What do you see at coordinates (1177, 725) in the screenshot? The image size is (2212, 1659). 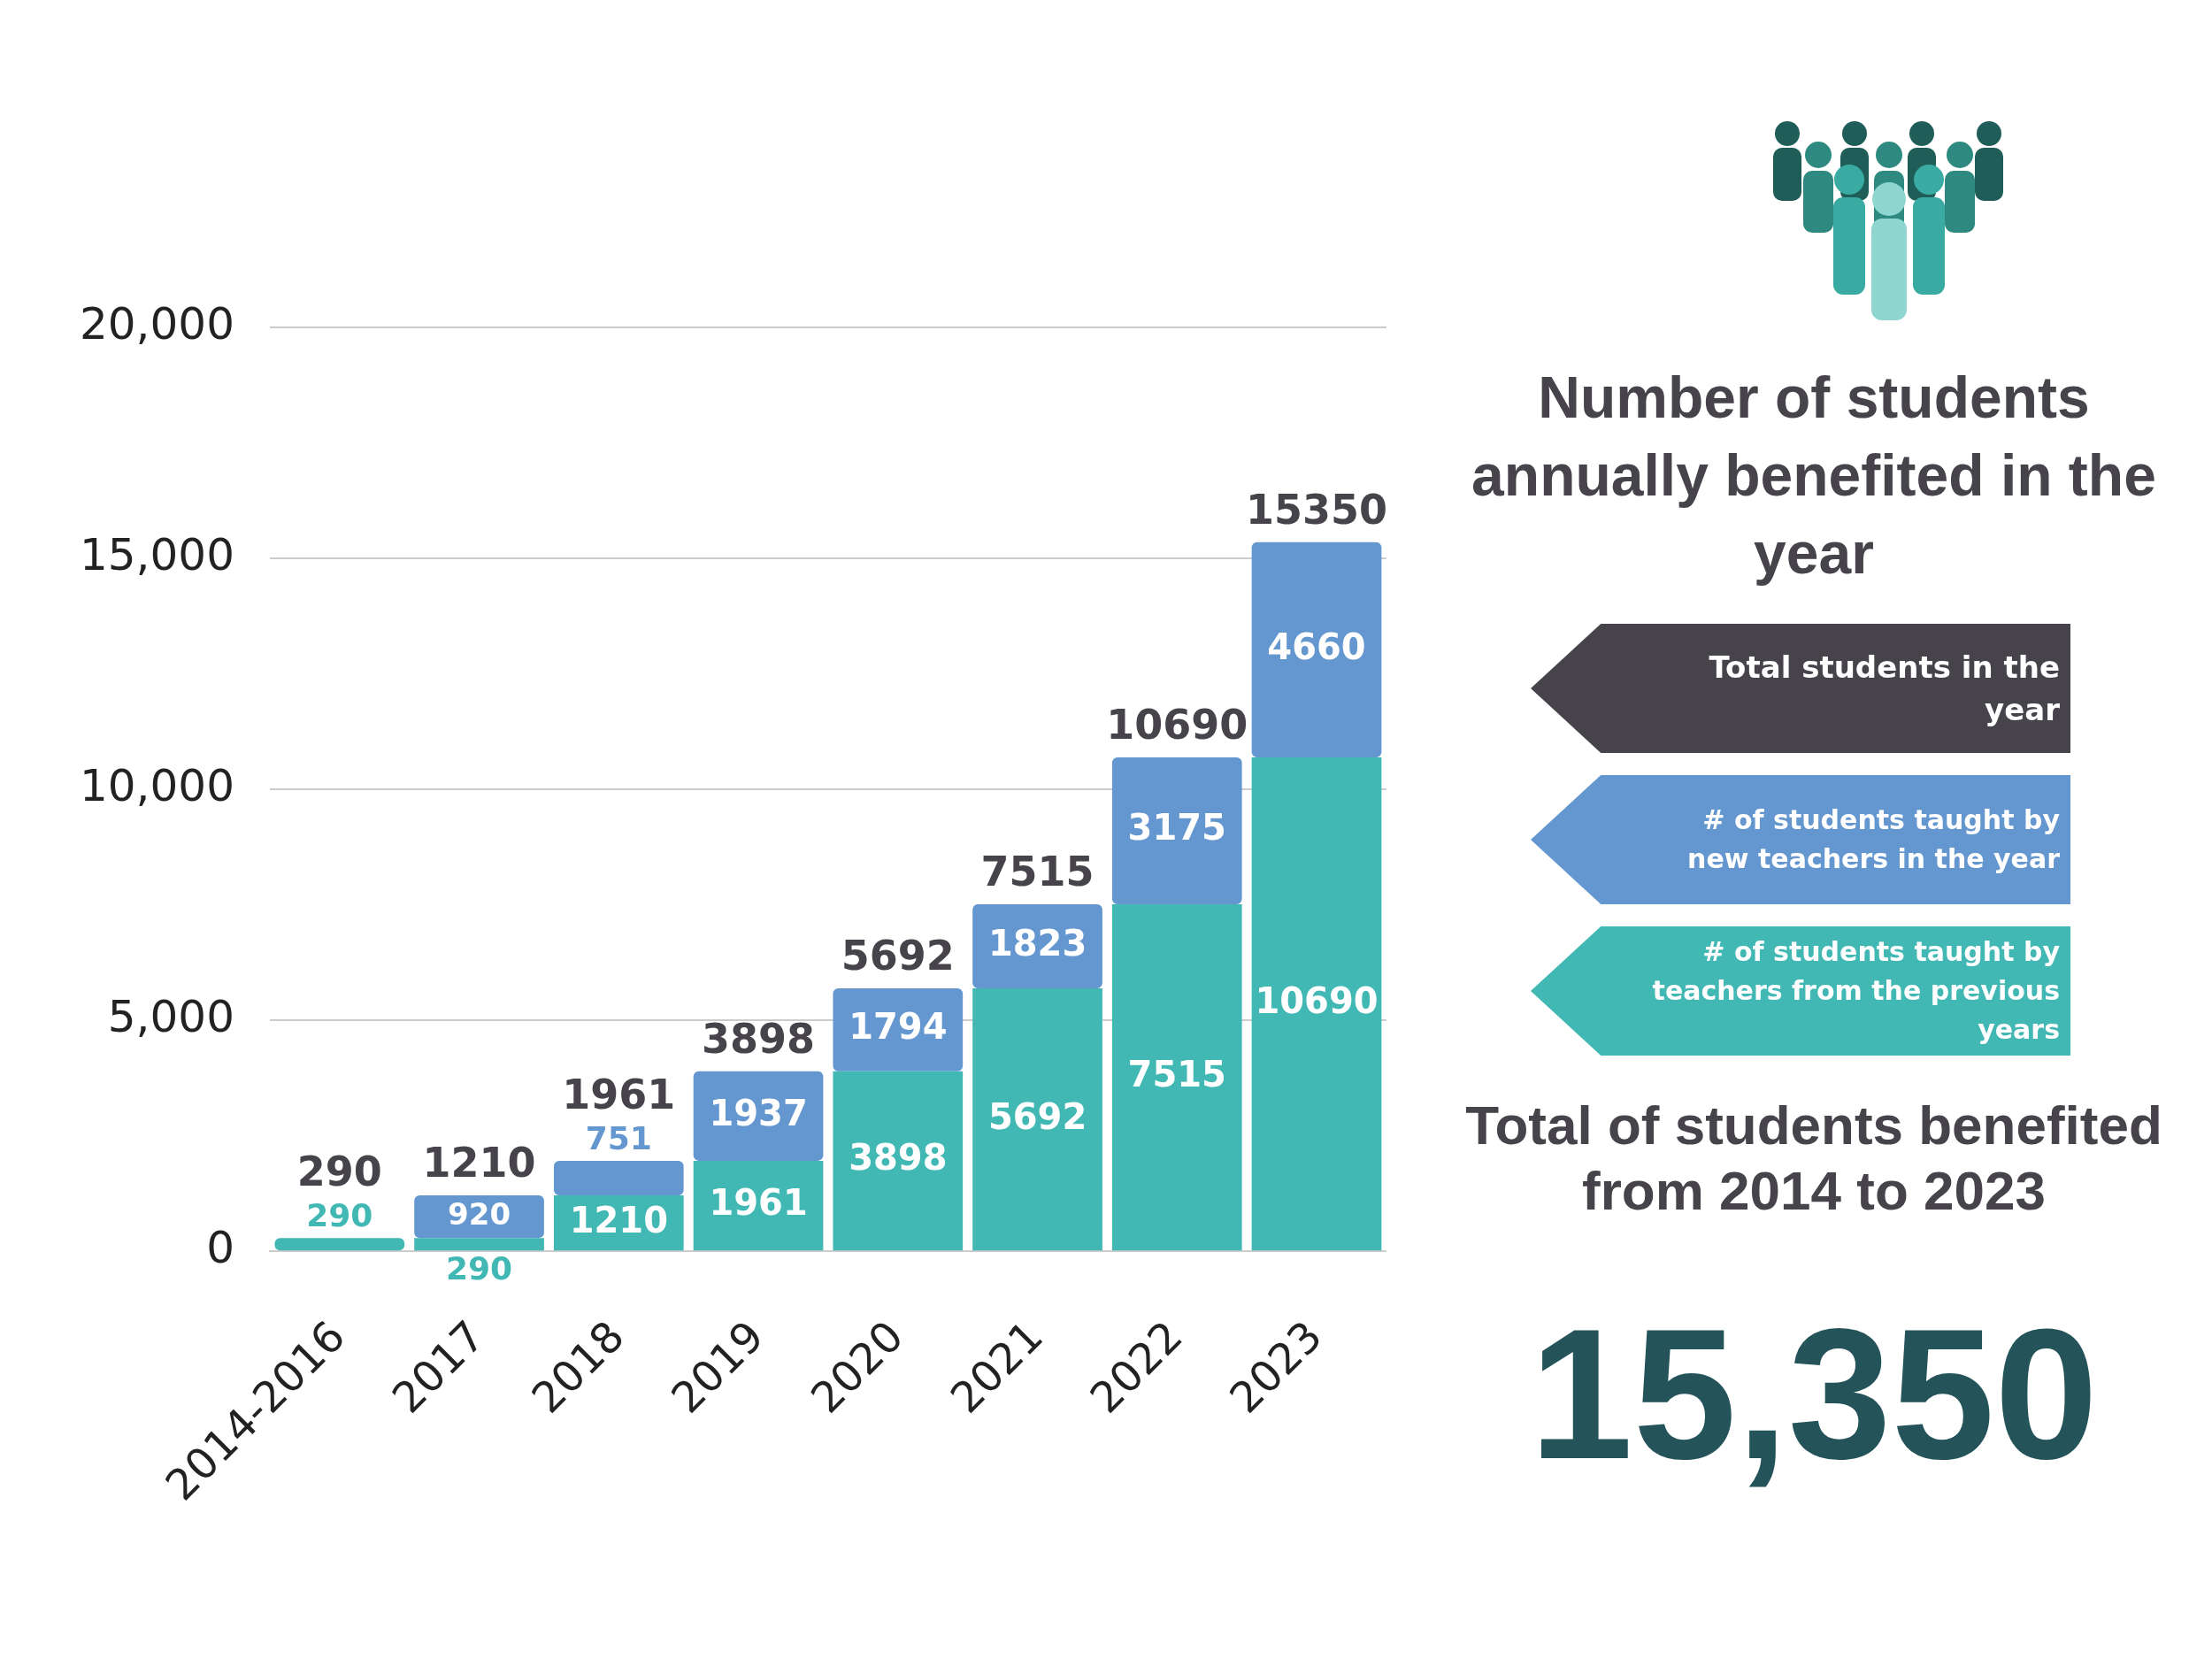 I see `total-label: 10690` at bounding box center [1177, 725].